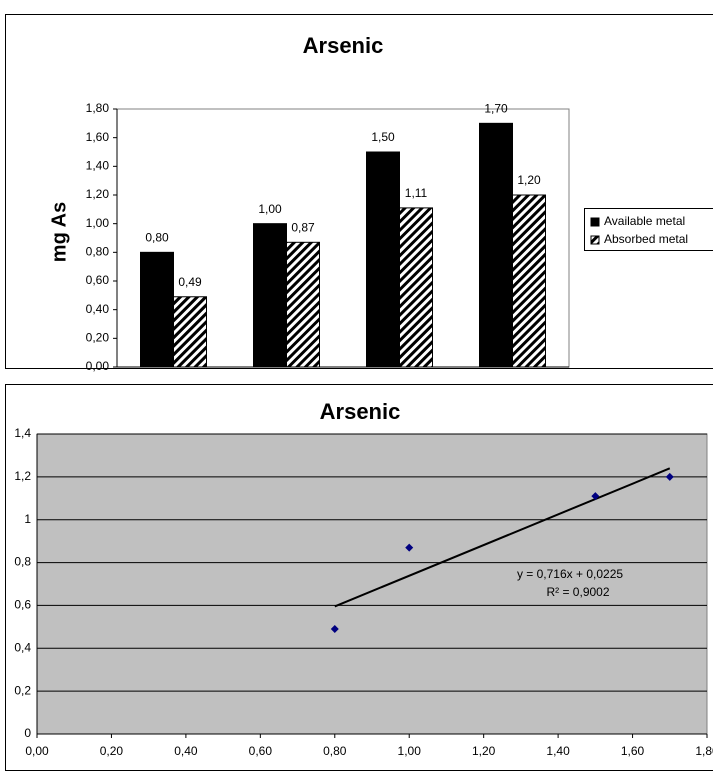 The width and height of the screenshot is (713, 776). I want to click on x-tick-label: 0,40, so click(186, 751).